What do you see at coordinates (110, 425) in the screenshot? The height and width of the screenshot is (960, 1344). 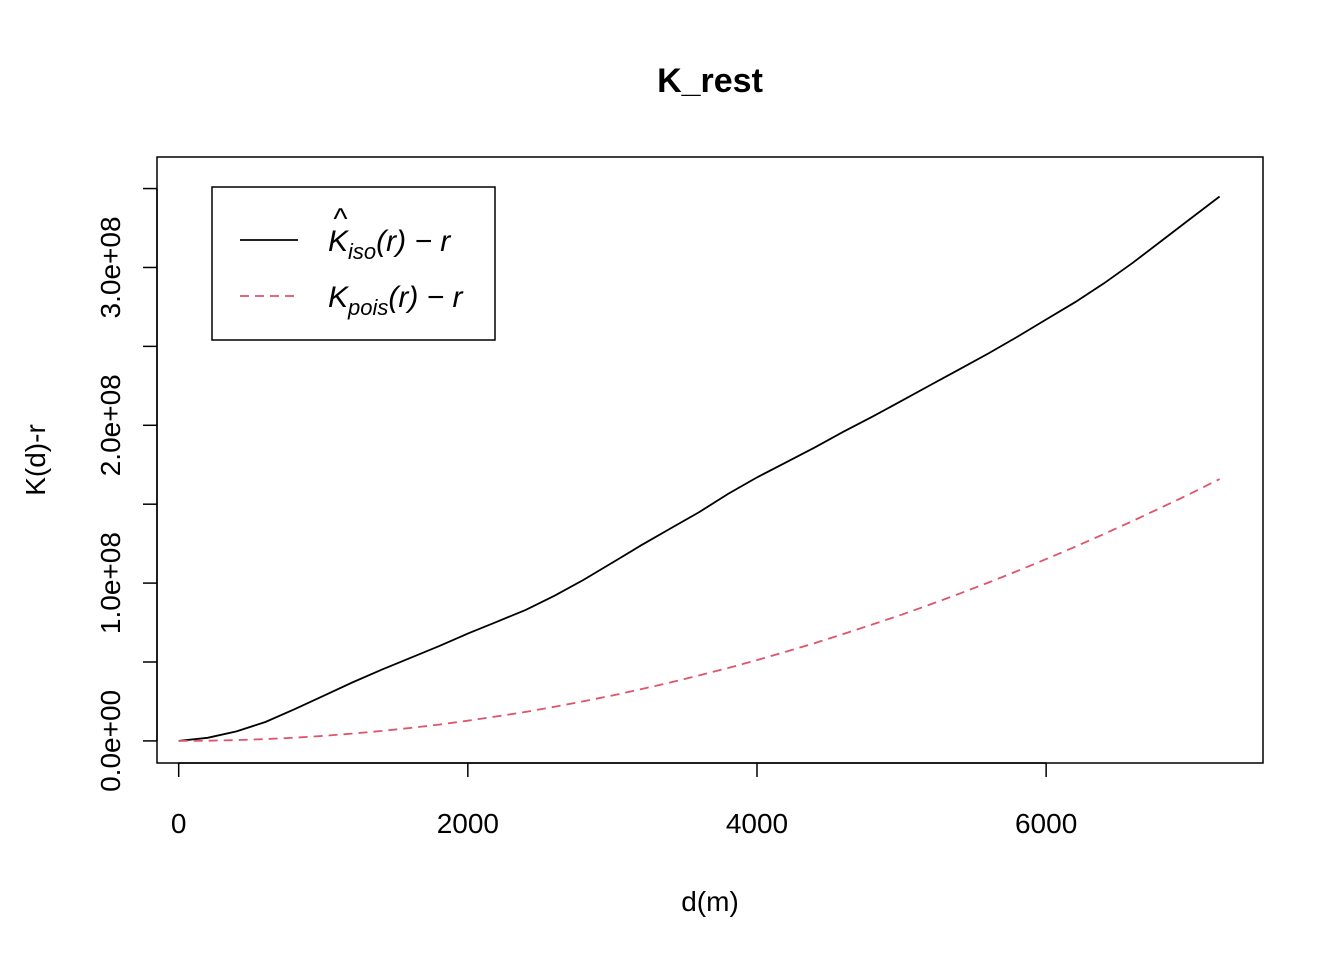 I see `y-tick-label: 2.0e+08` at bounding box center [110, 425].